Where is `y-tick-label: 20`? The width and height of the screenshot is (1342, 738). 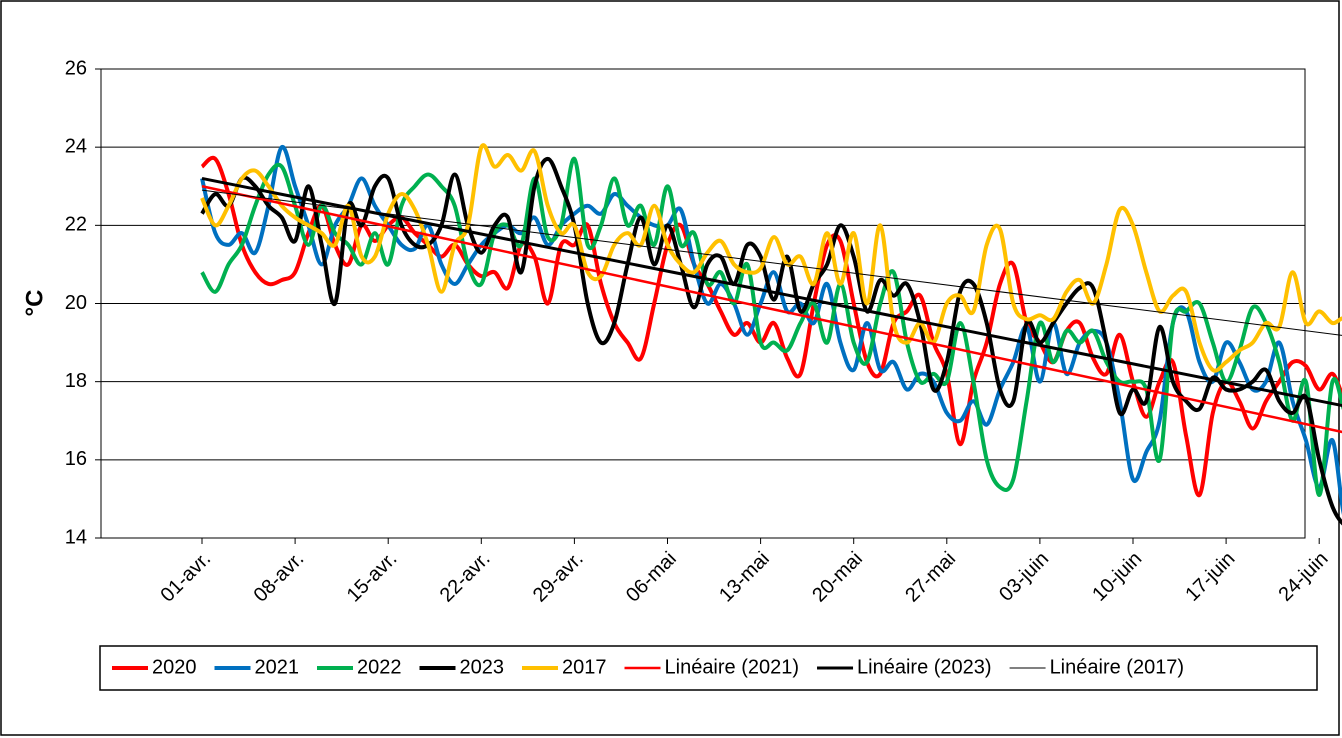 y-tick-label: 20 is located at coordinates (76, 303).